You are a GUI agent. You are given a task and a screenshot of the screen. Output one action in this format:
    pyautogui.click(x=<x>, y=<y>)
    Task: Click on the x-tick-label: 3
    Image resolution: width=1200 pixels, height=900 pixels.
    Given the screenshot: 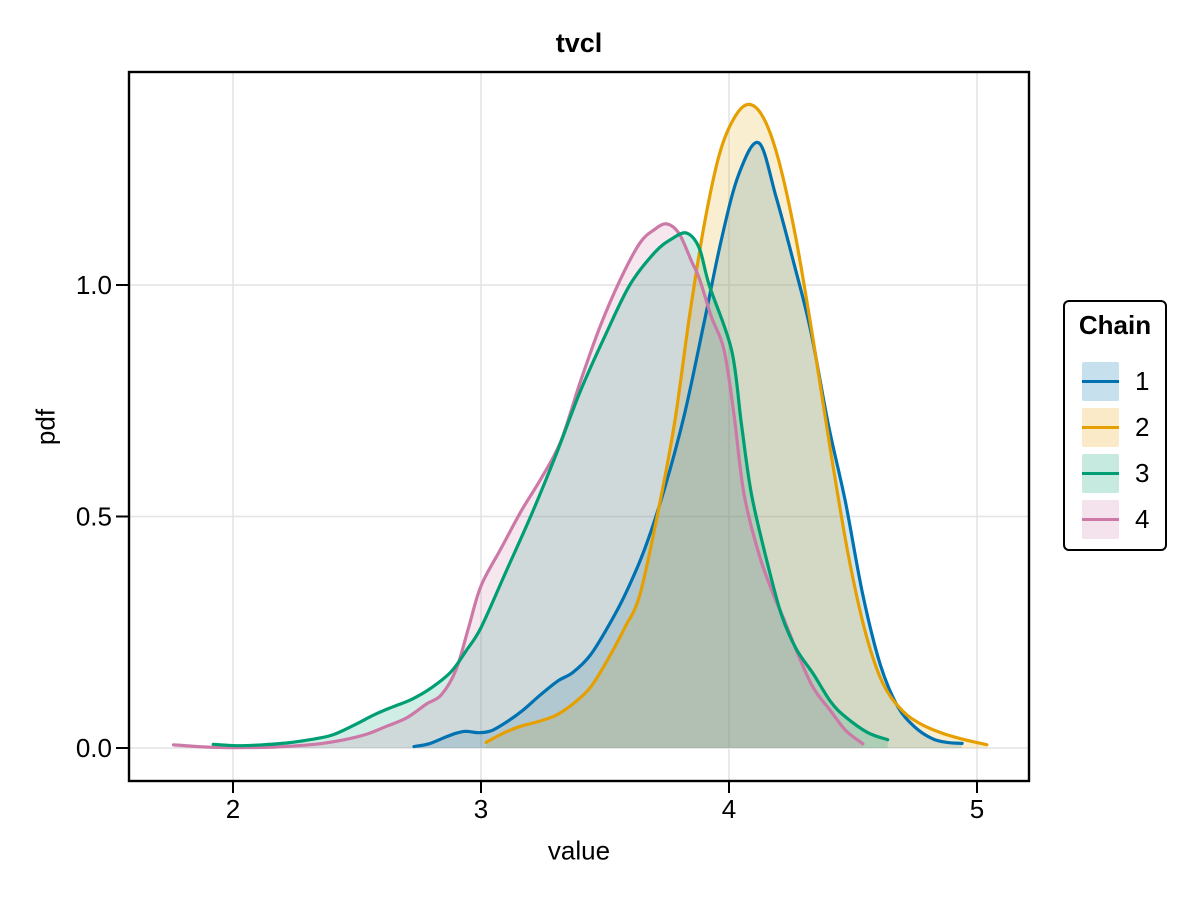 What is the action you would take?
    pyautogui.click(x=481, y=809)
    